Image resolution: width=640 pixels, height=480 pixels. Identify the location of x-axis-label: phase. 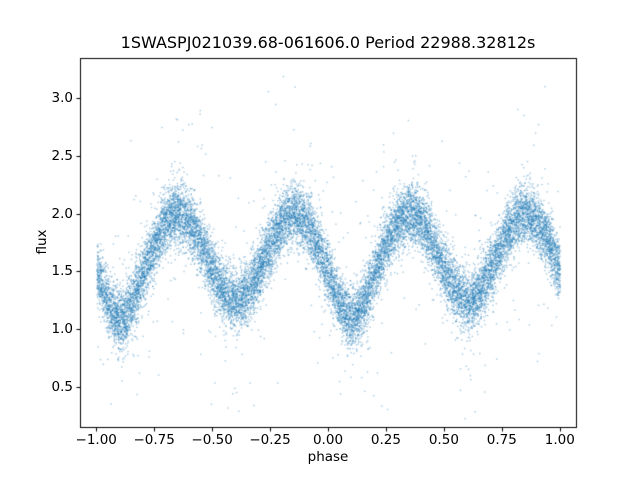
(328, 457).